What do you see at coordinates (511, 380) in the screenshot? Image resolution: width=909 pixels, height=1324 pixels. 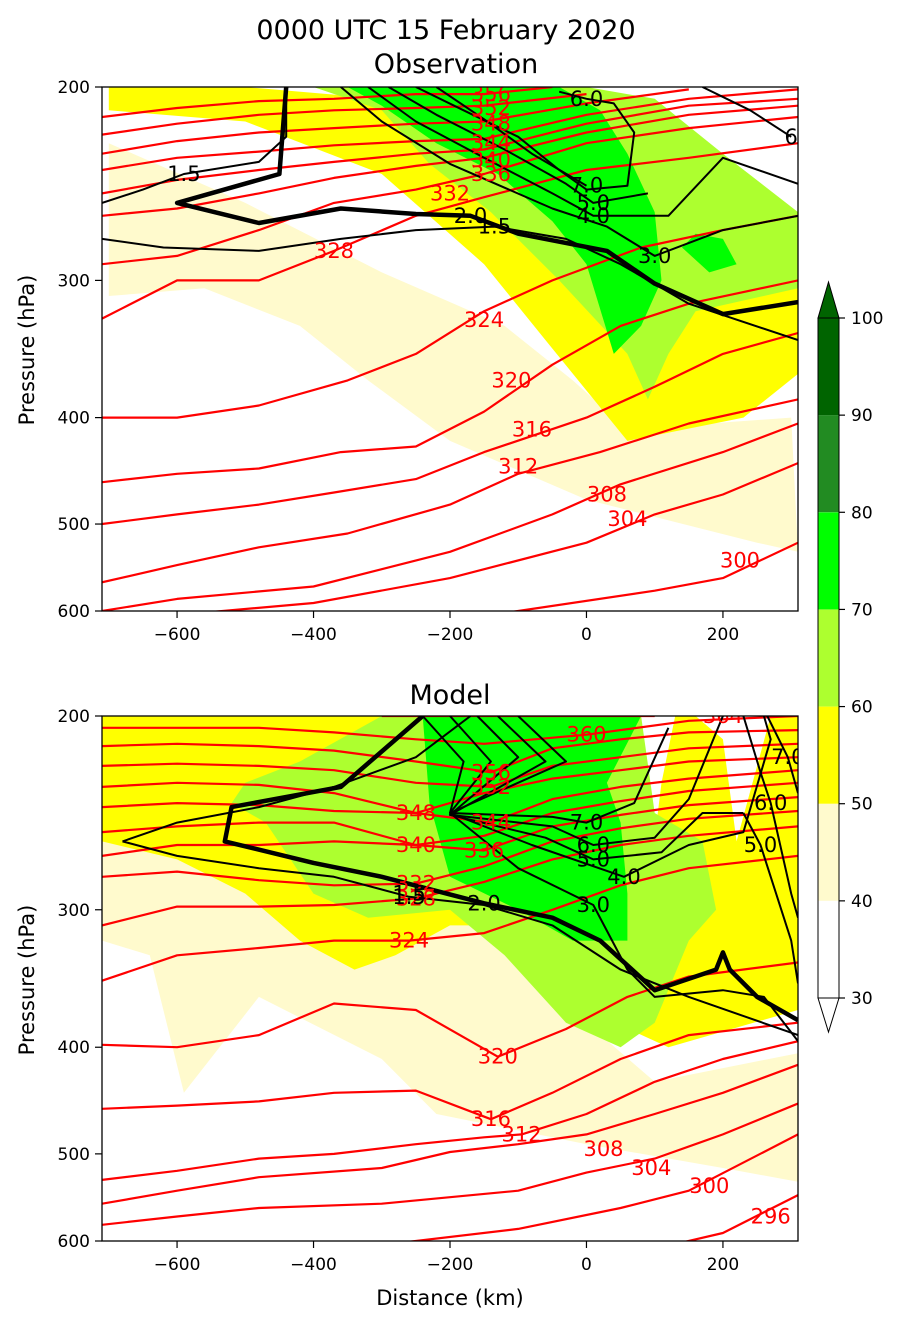 I see `observation-theta-label-320: 320` at bounding box center [511, 380].